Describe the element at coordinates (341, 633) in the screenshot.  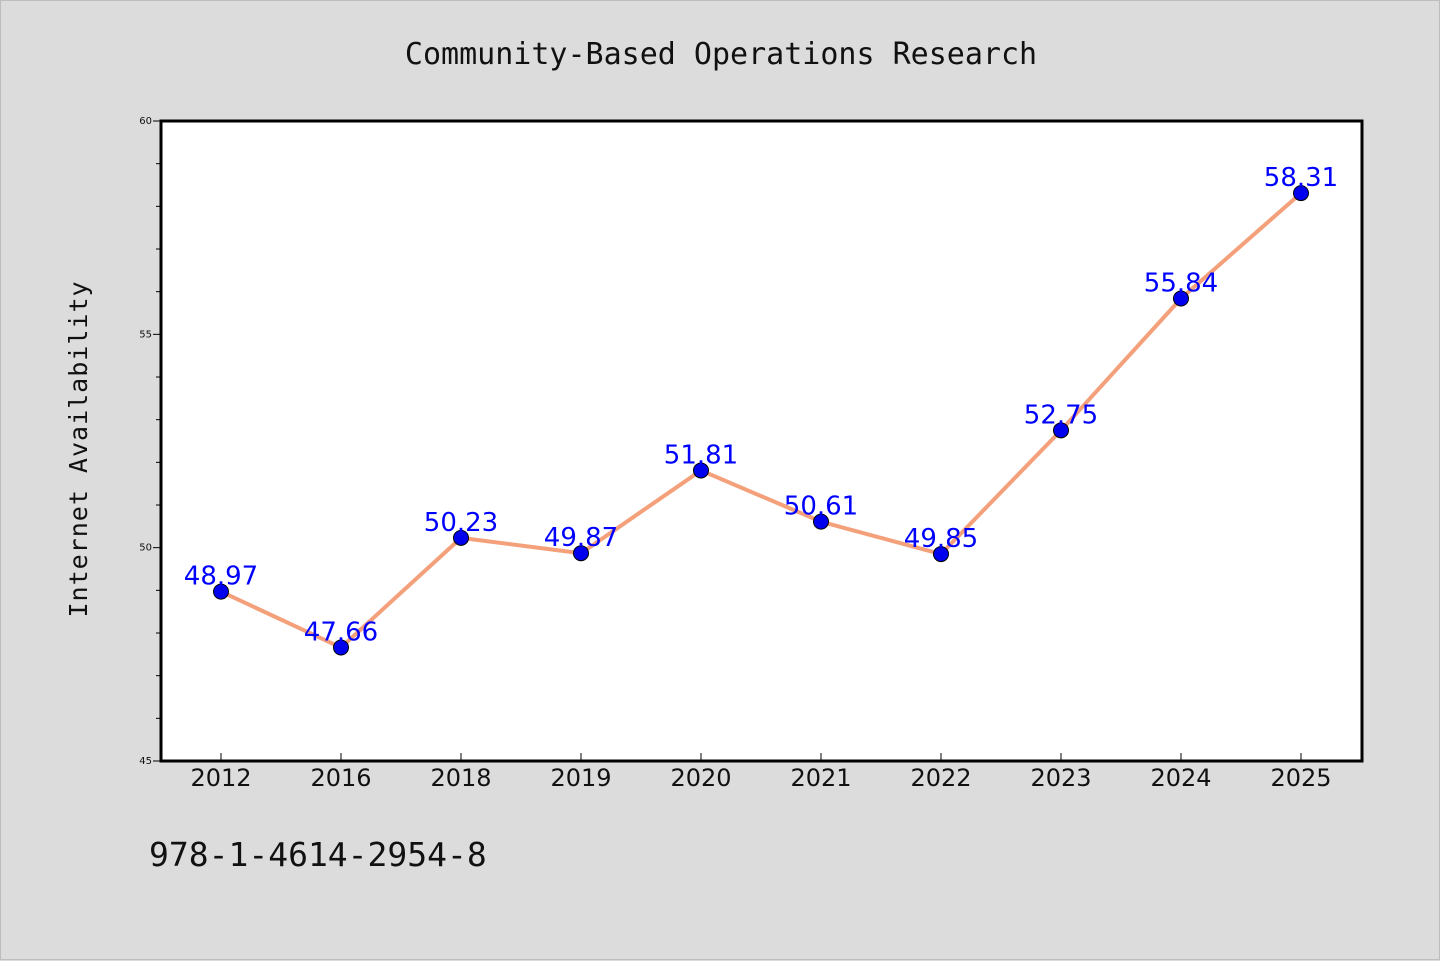
I see `data-label: 47.66` at that location.